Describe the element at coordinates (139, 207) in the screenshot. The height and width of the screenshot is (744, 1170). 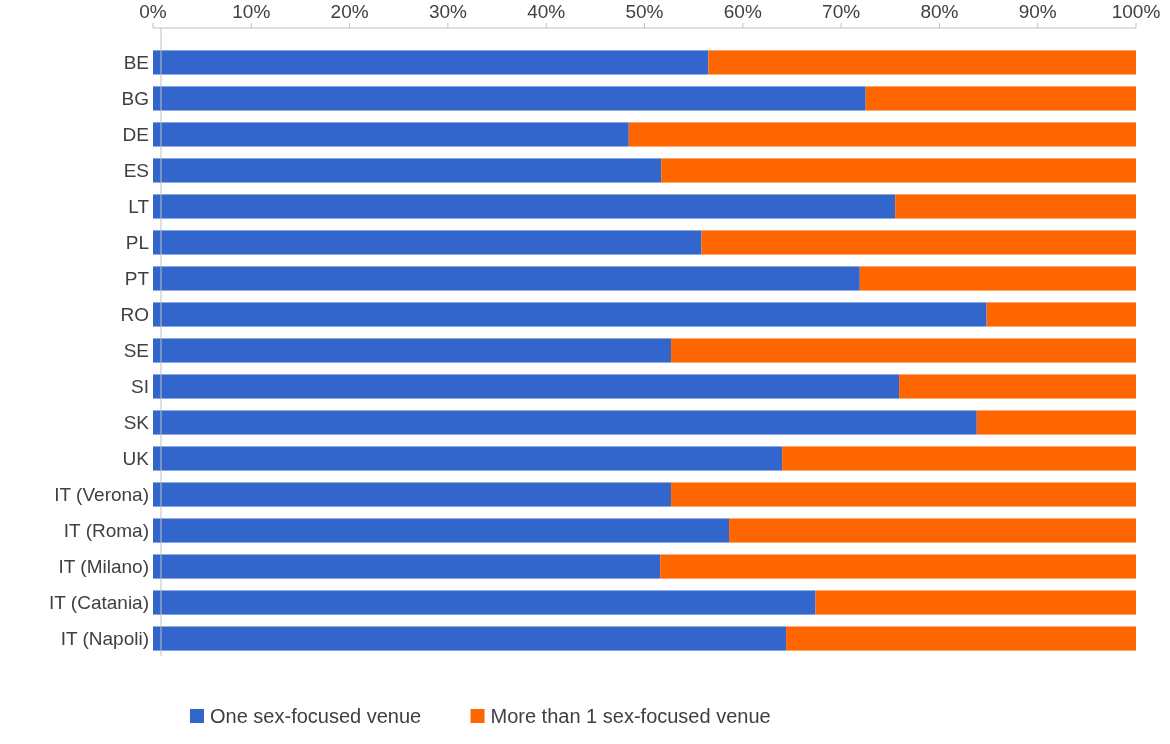
I see `y-tick-label: LT` at that location.